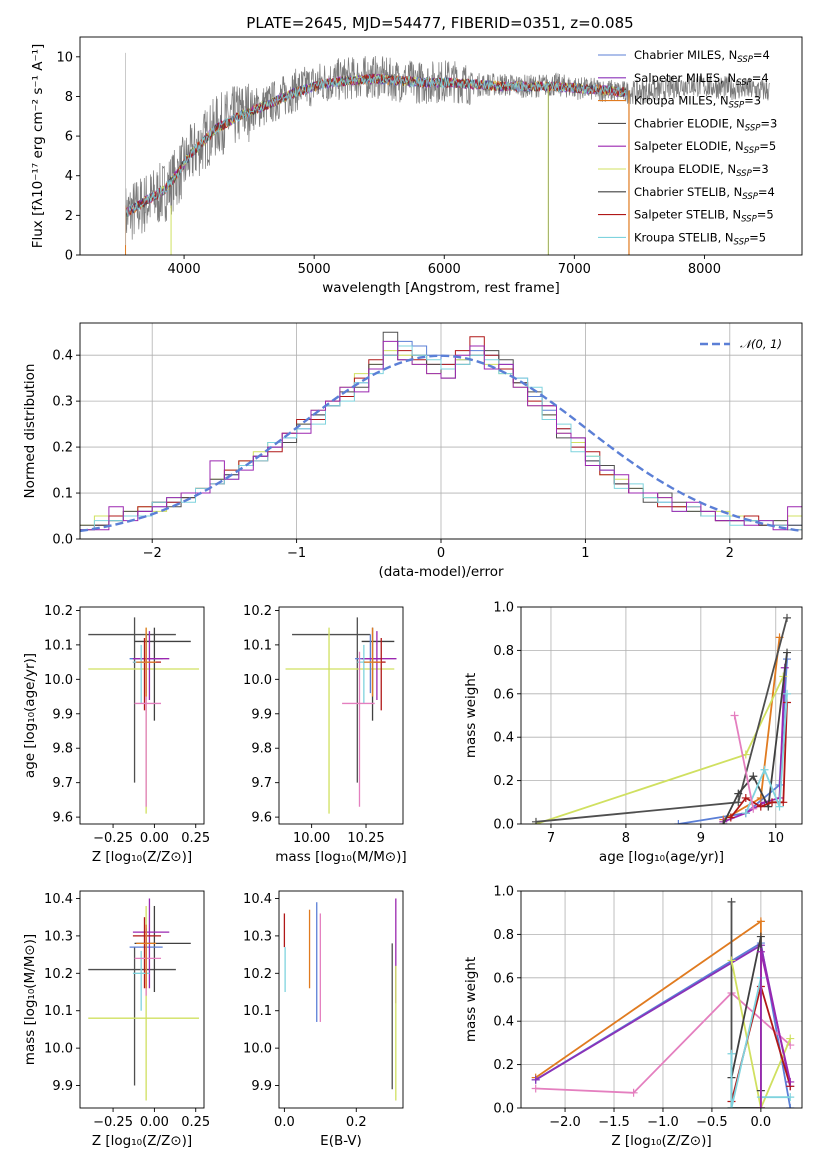  What do you see at coordinates (503, 825) in the screenshot?
I see `y-tick-label: 0.0` at bounding box center [503, 825].